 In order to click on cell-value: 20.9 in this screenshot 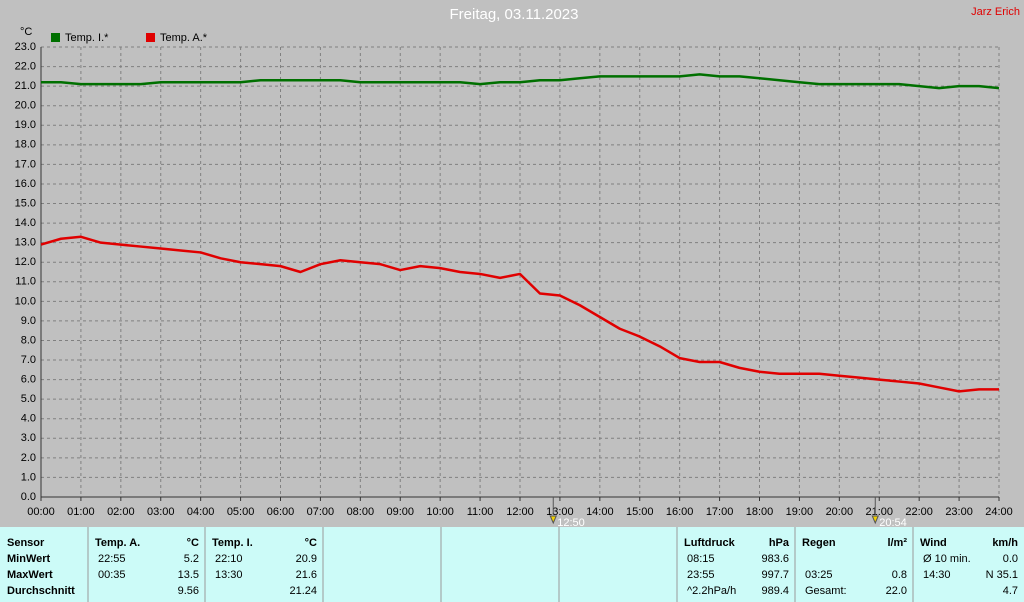, I will do `click(306, 559)`.